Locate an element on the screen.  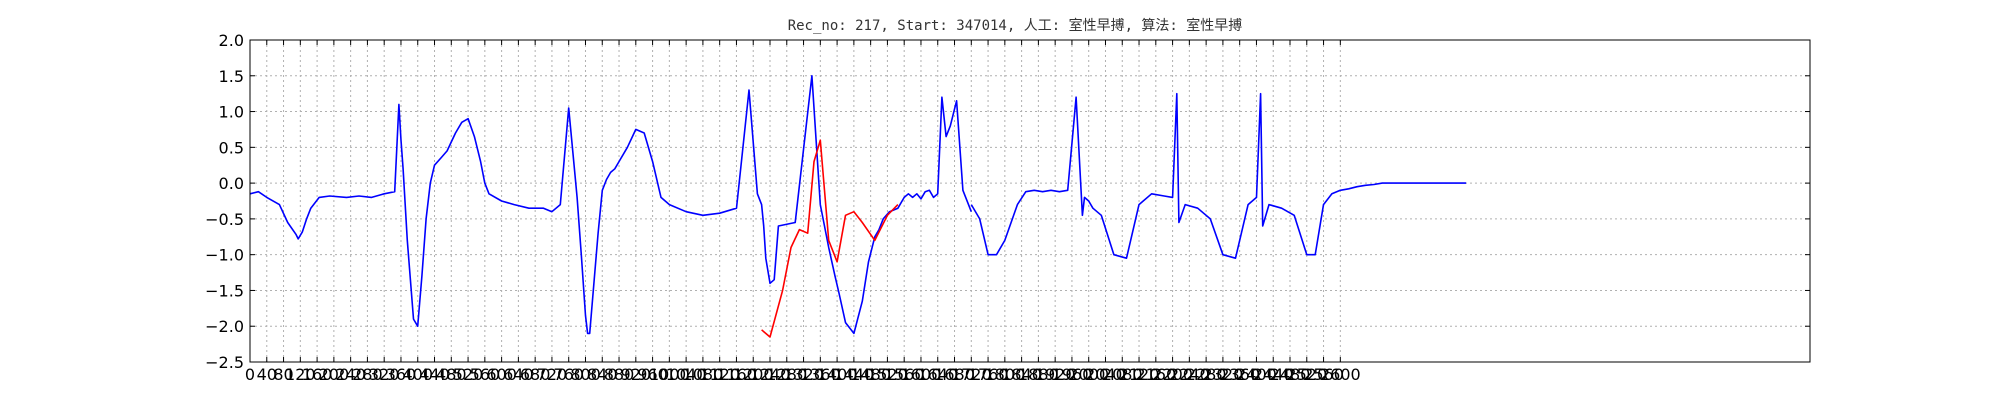
x-tick-label: 2160 is located at coordinates (1155, 374).